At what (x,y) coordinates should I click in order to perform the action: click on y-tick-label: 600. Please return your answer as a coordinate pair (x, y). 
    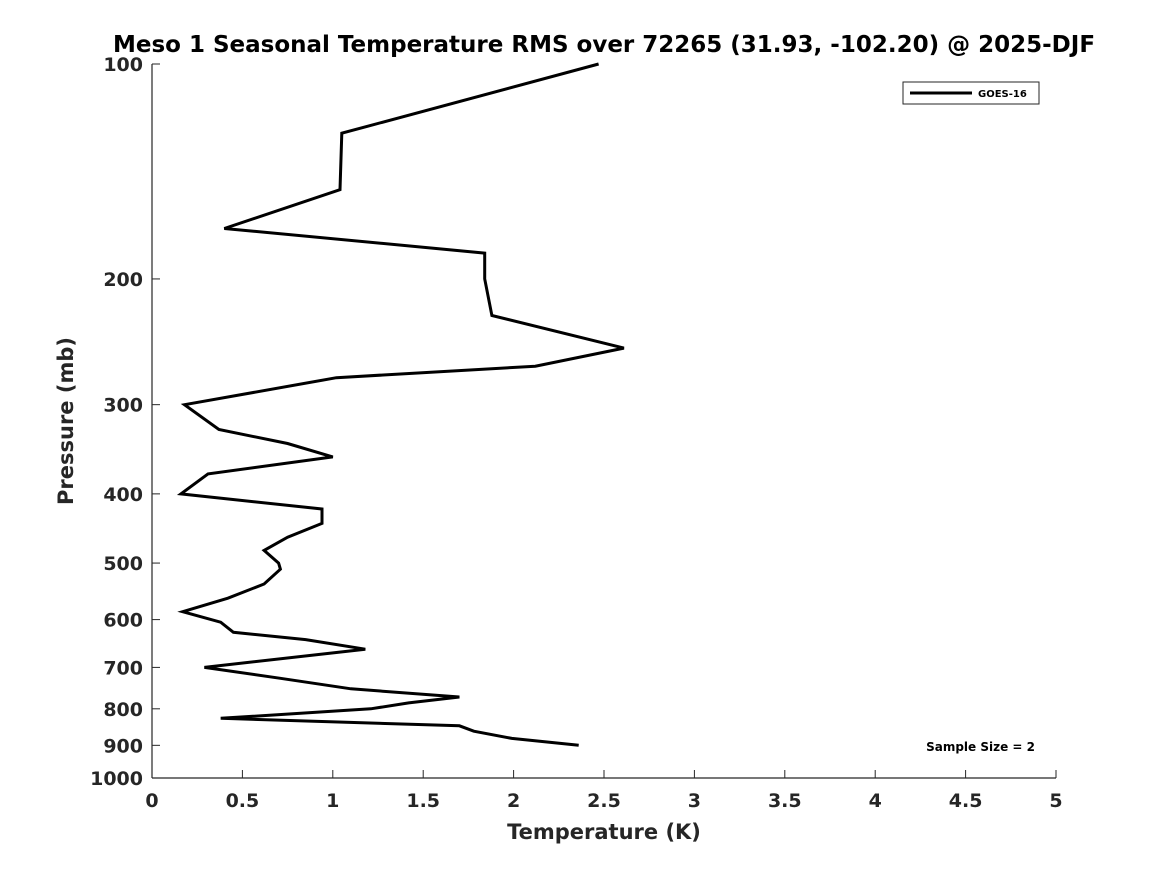
    Looking at the image, I should click on (123, 621).